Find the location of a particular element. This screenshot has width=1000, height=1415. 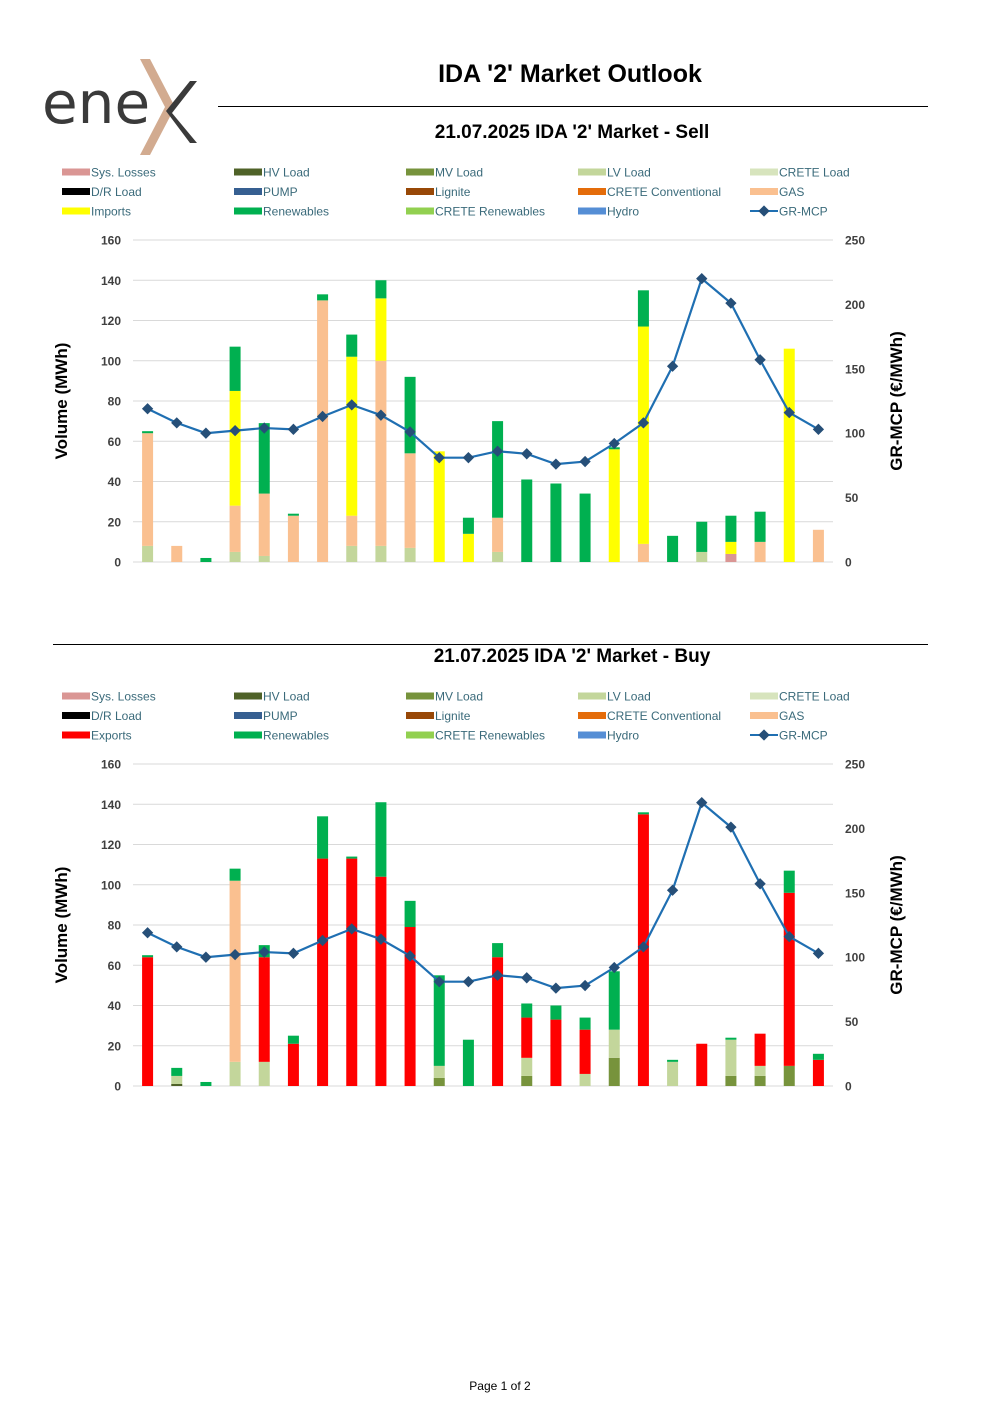

bar-segment-mv-load is located at coordinates (789, 1075).